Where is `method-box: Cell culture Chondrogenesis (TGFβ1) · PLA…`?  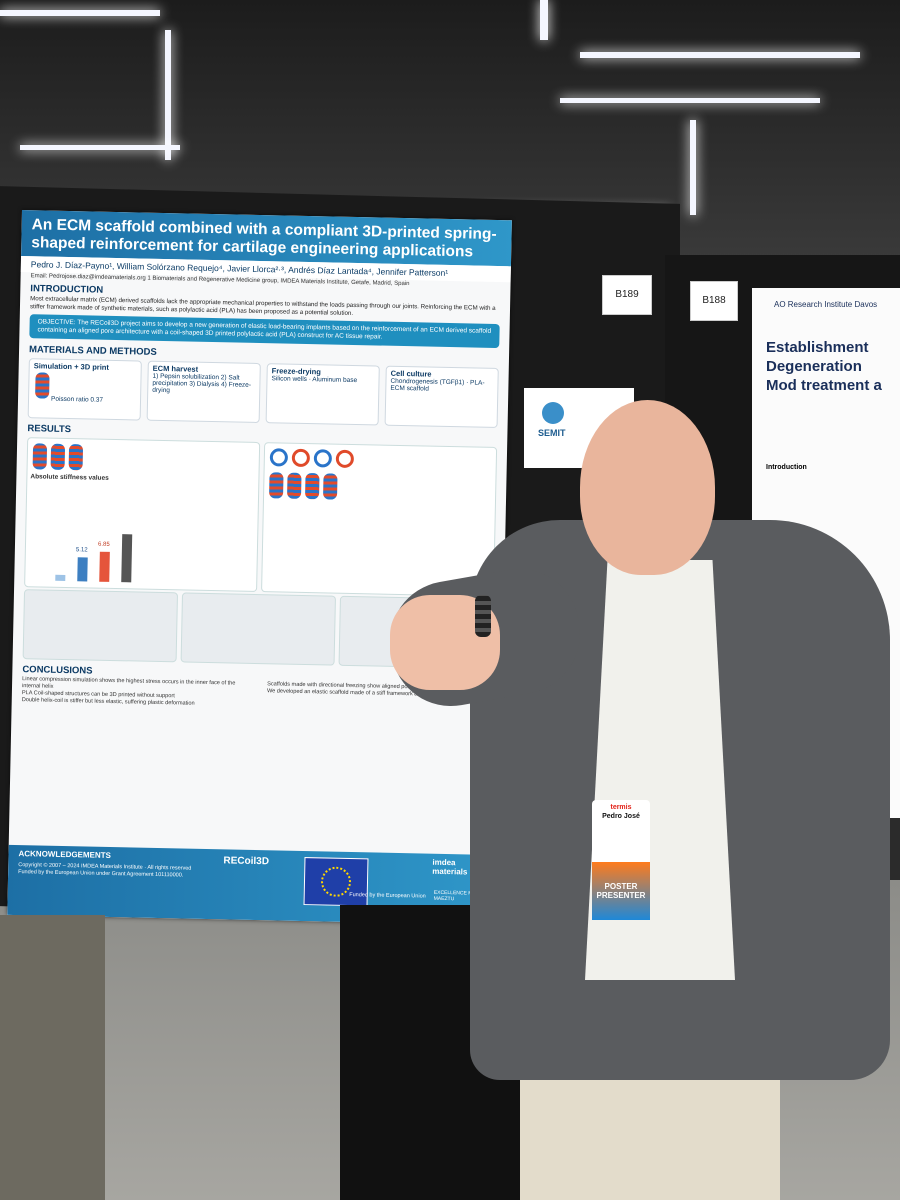 method-box: Cell culture Chondrogenesis (TGFβ1) · PLA… is located at coordinates (441, 397).